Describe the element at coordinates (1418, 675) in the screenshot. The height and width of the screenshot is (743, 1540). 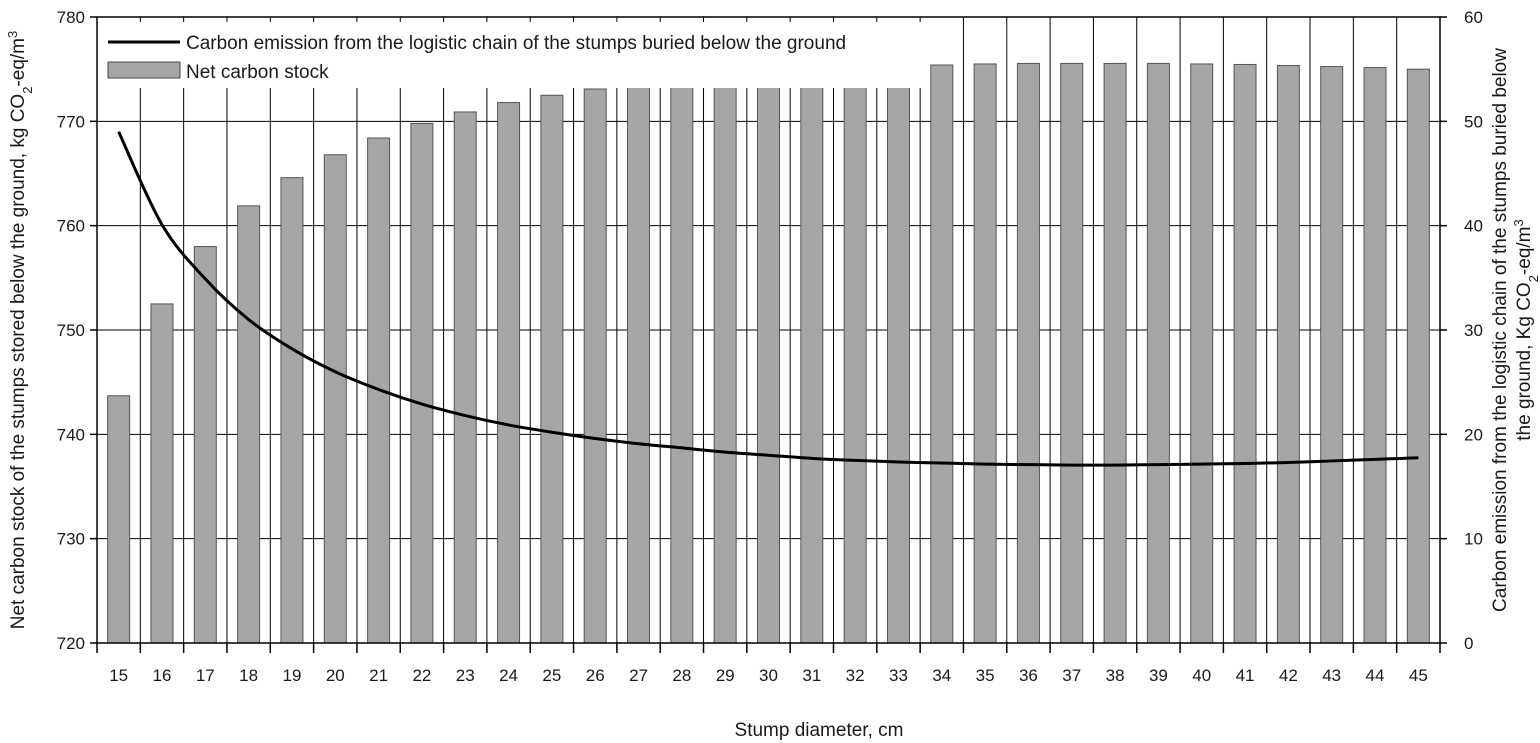
I see `x-axis-tick-label: 45` at that location.